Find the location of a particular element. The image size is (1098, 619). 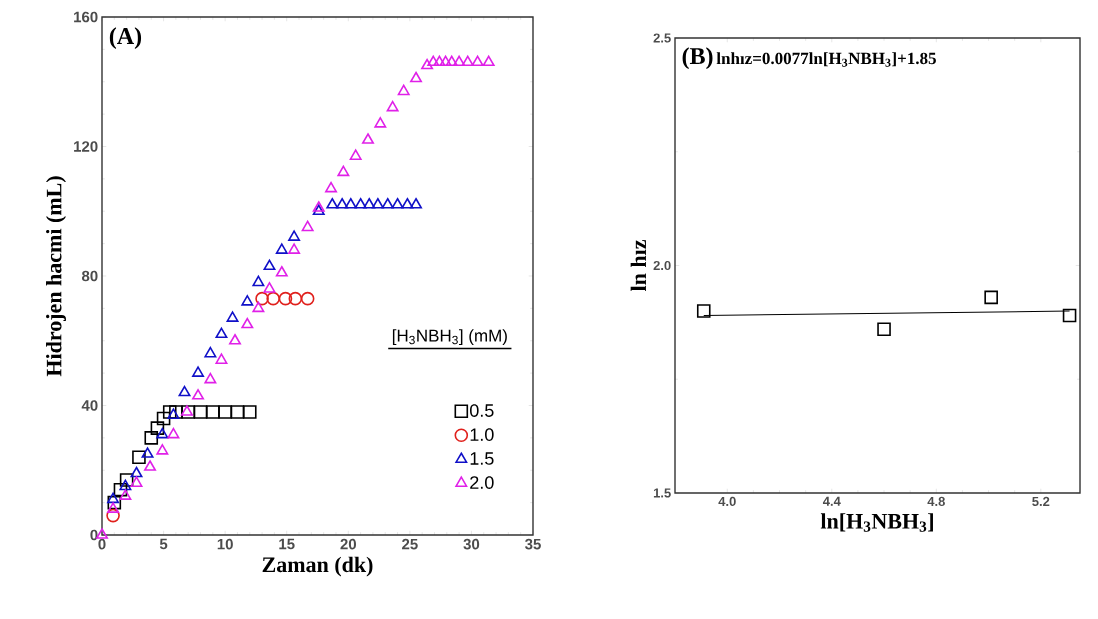

x-tick-label: 5.2 is located at coordinates (1041, 501).